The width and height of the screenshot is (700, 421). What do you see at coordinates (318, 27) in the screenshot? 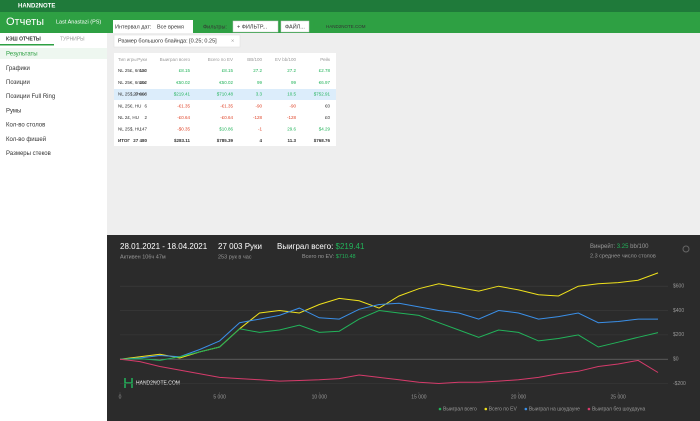
I see `logo` at bounding box center [318, 27].